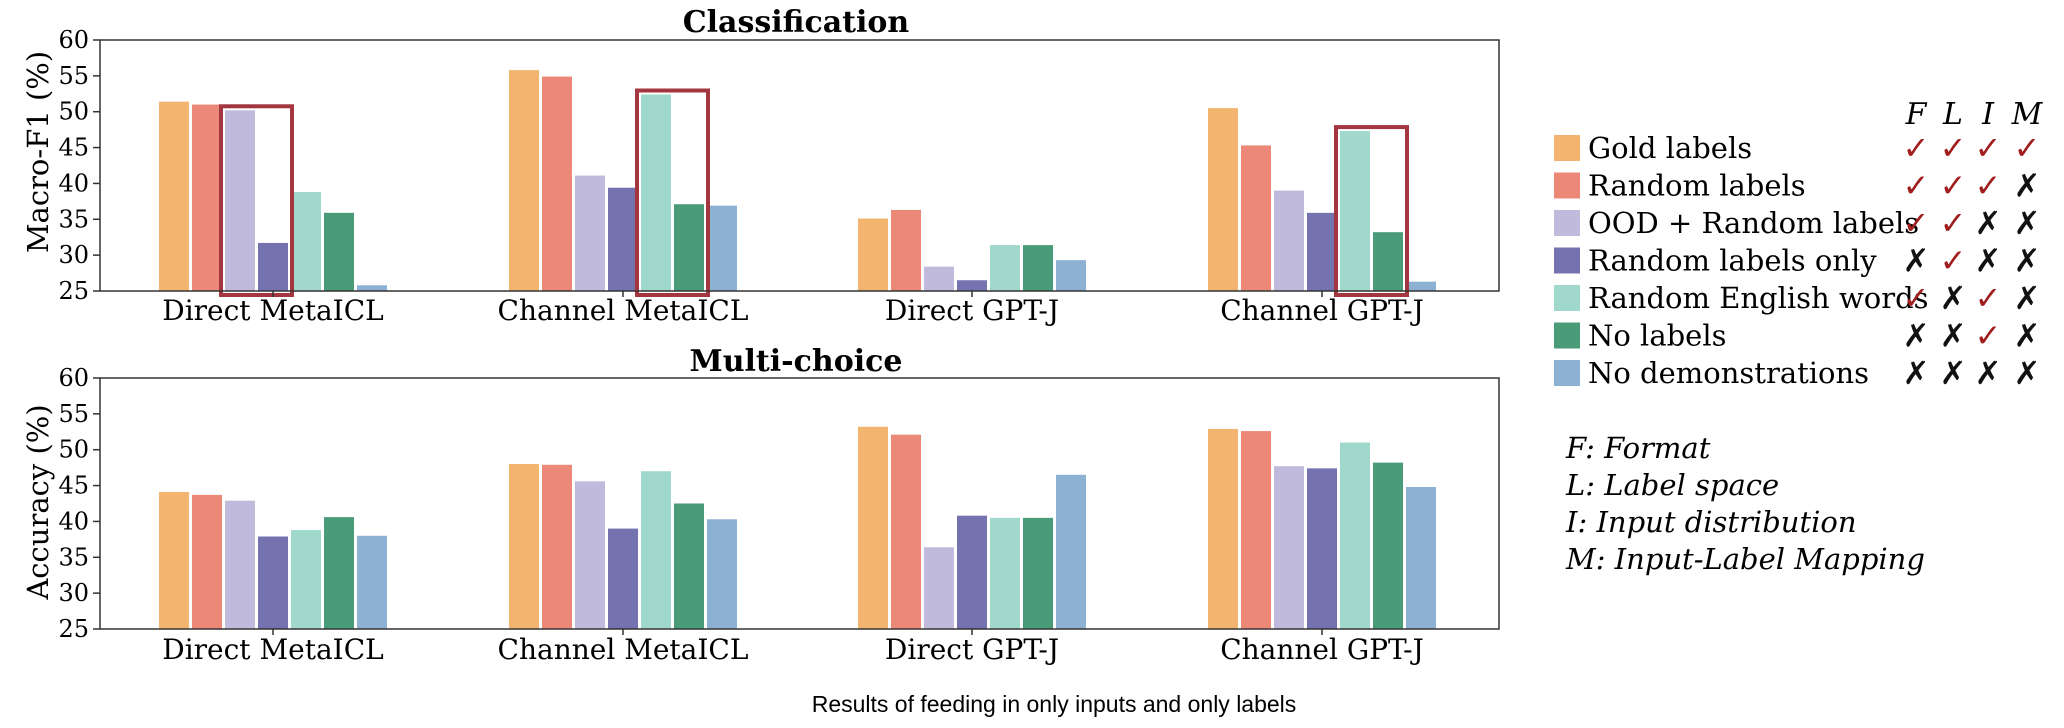 The height and width of the screenshot is (728, 2064). What do you see at coordinates (656, 550) in the screenshot?
I see `multi-choice-bar-channel-metaicl-random-english-words` at bounding box center [656, 550].